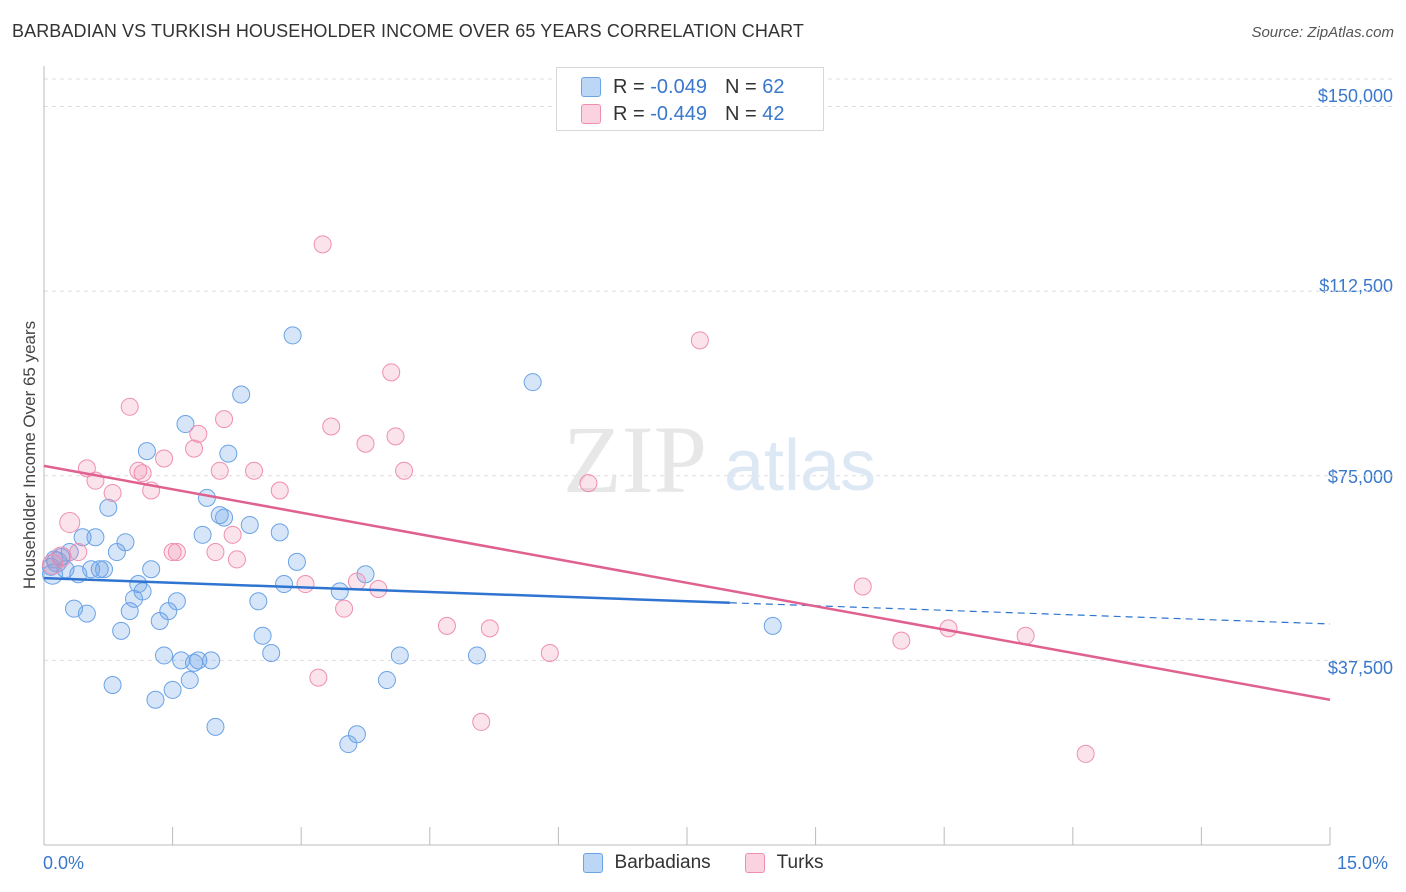  What do you see at coordinates (64, 863) in the screenshot?
I see `x-tick-label-min: 0.0%` at bounding box center [64, 863].